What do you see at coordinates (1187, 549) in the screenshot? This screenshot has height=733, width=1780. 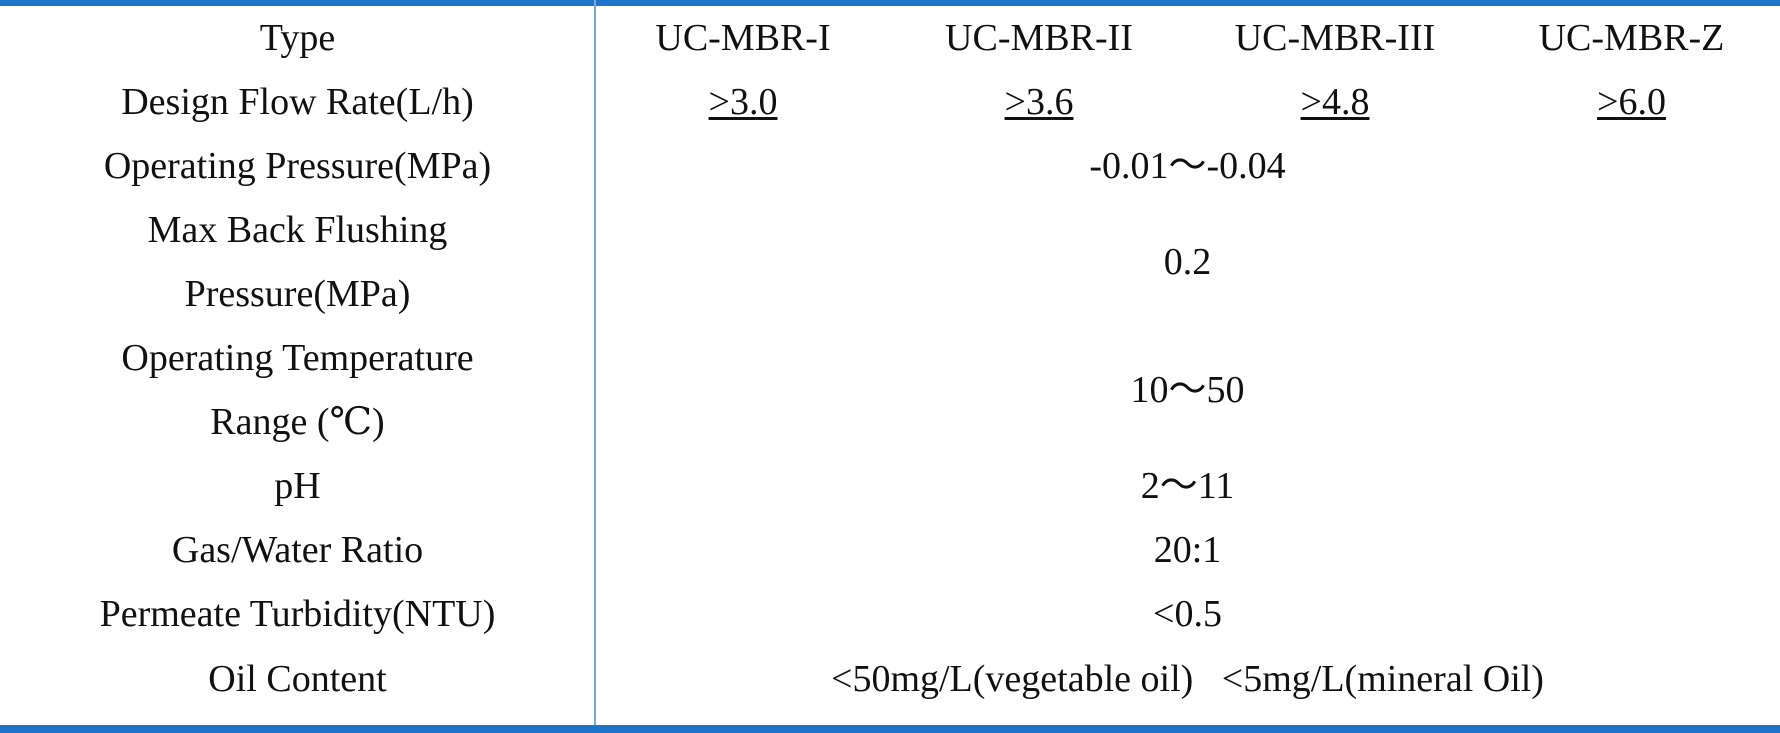 I see `gas-water-ratio-value: 20:1` at bounding box center [1187, 549].